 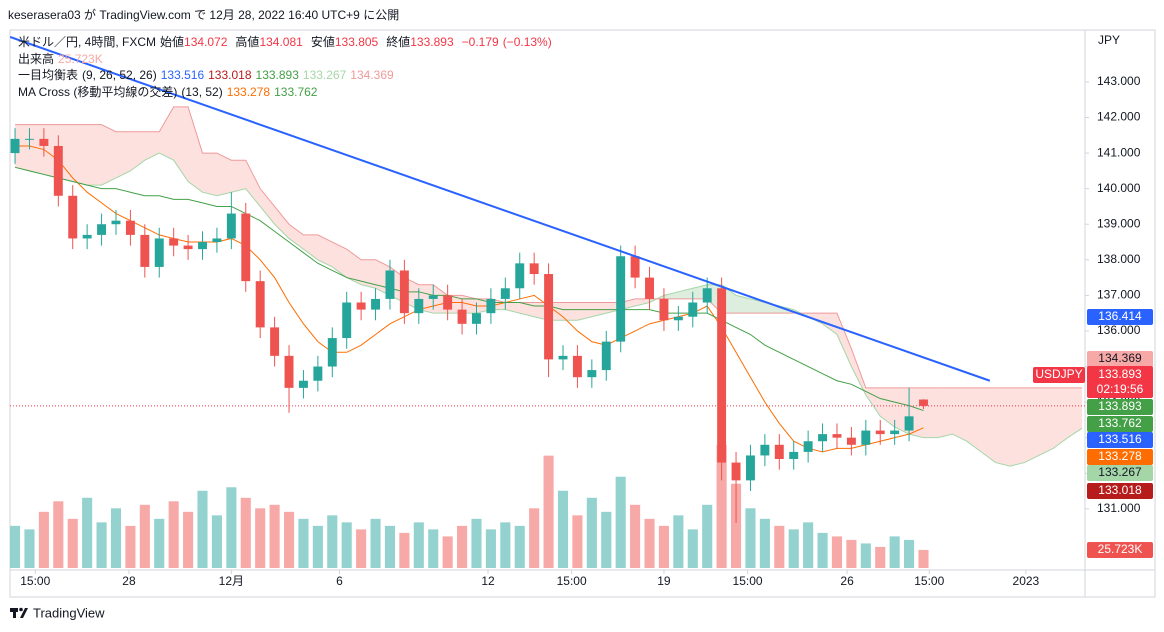 I want to click on legend-indicator-value: 133.516, so click(x=182, y=75).